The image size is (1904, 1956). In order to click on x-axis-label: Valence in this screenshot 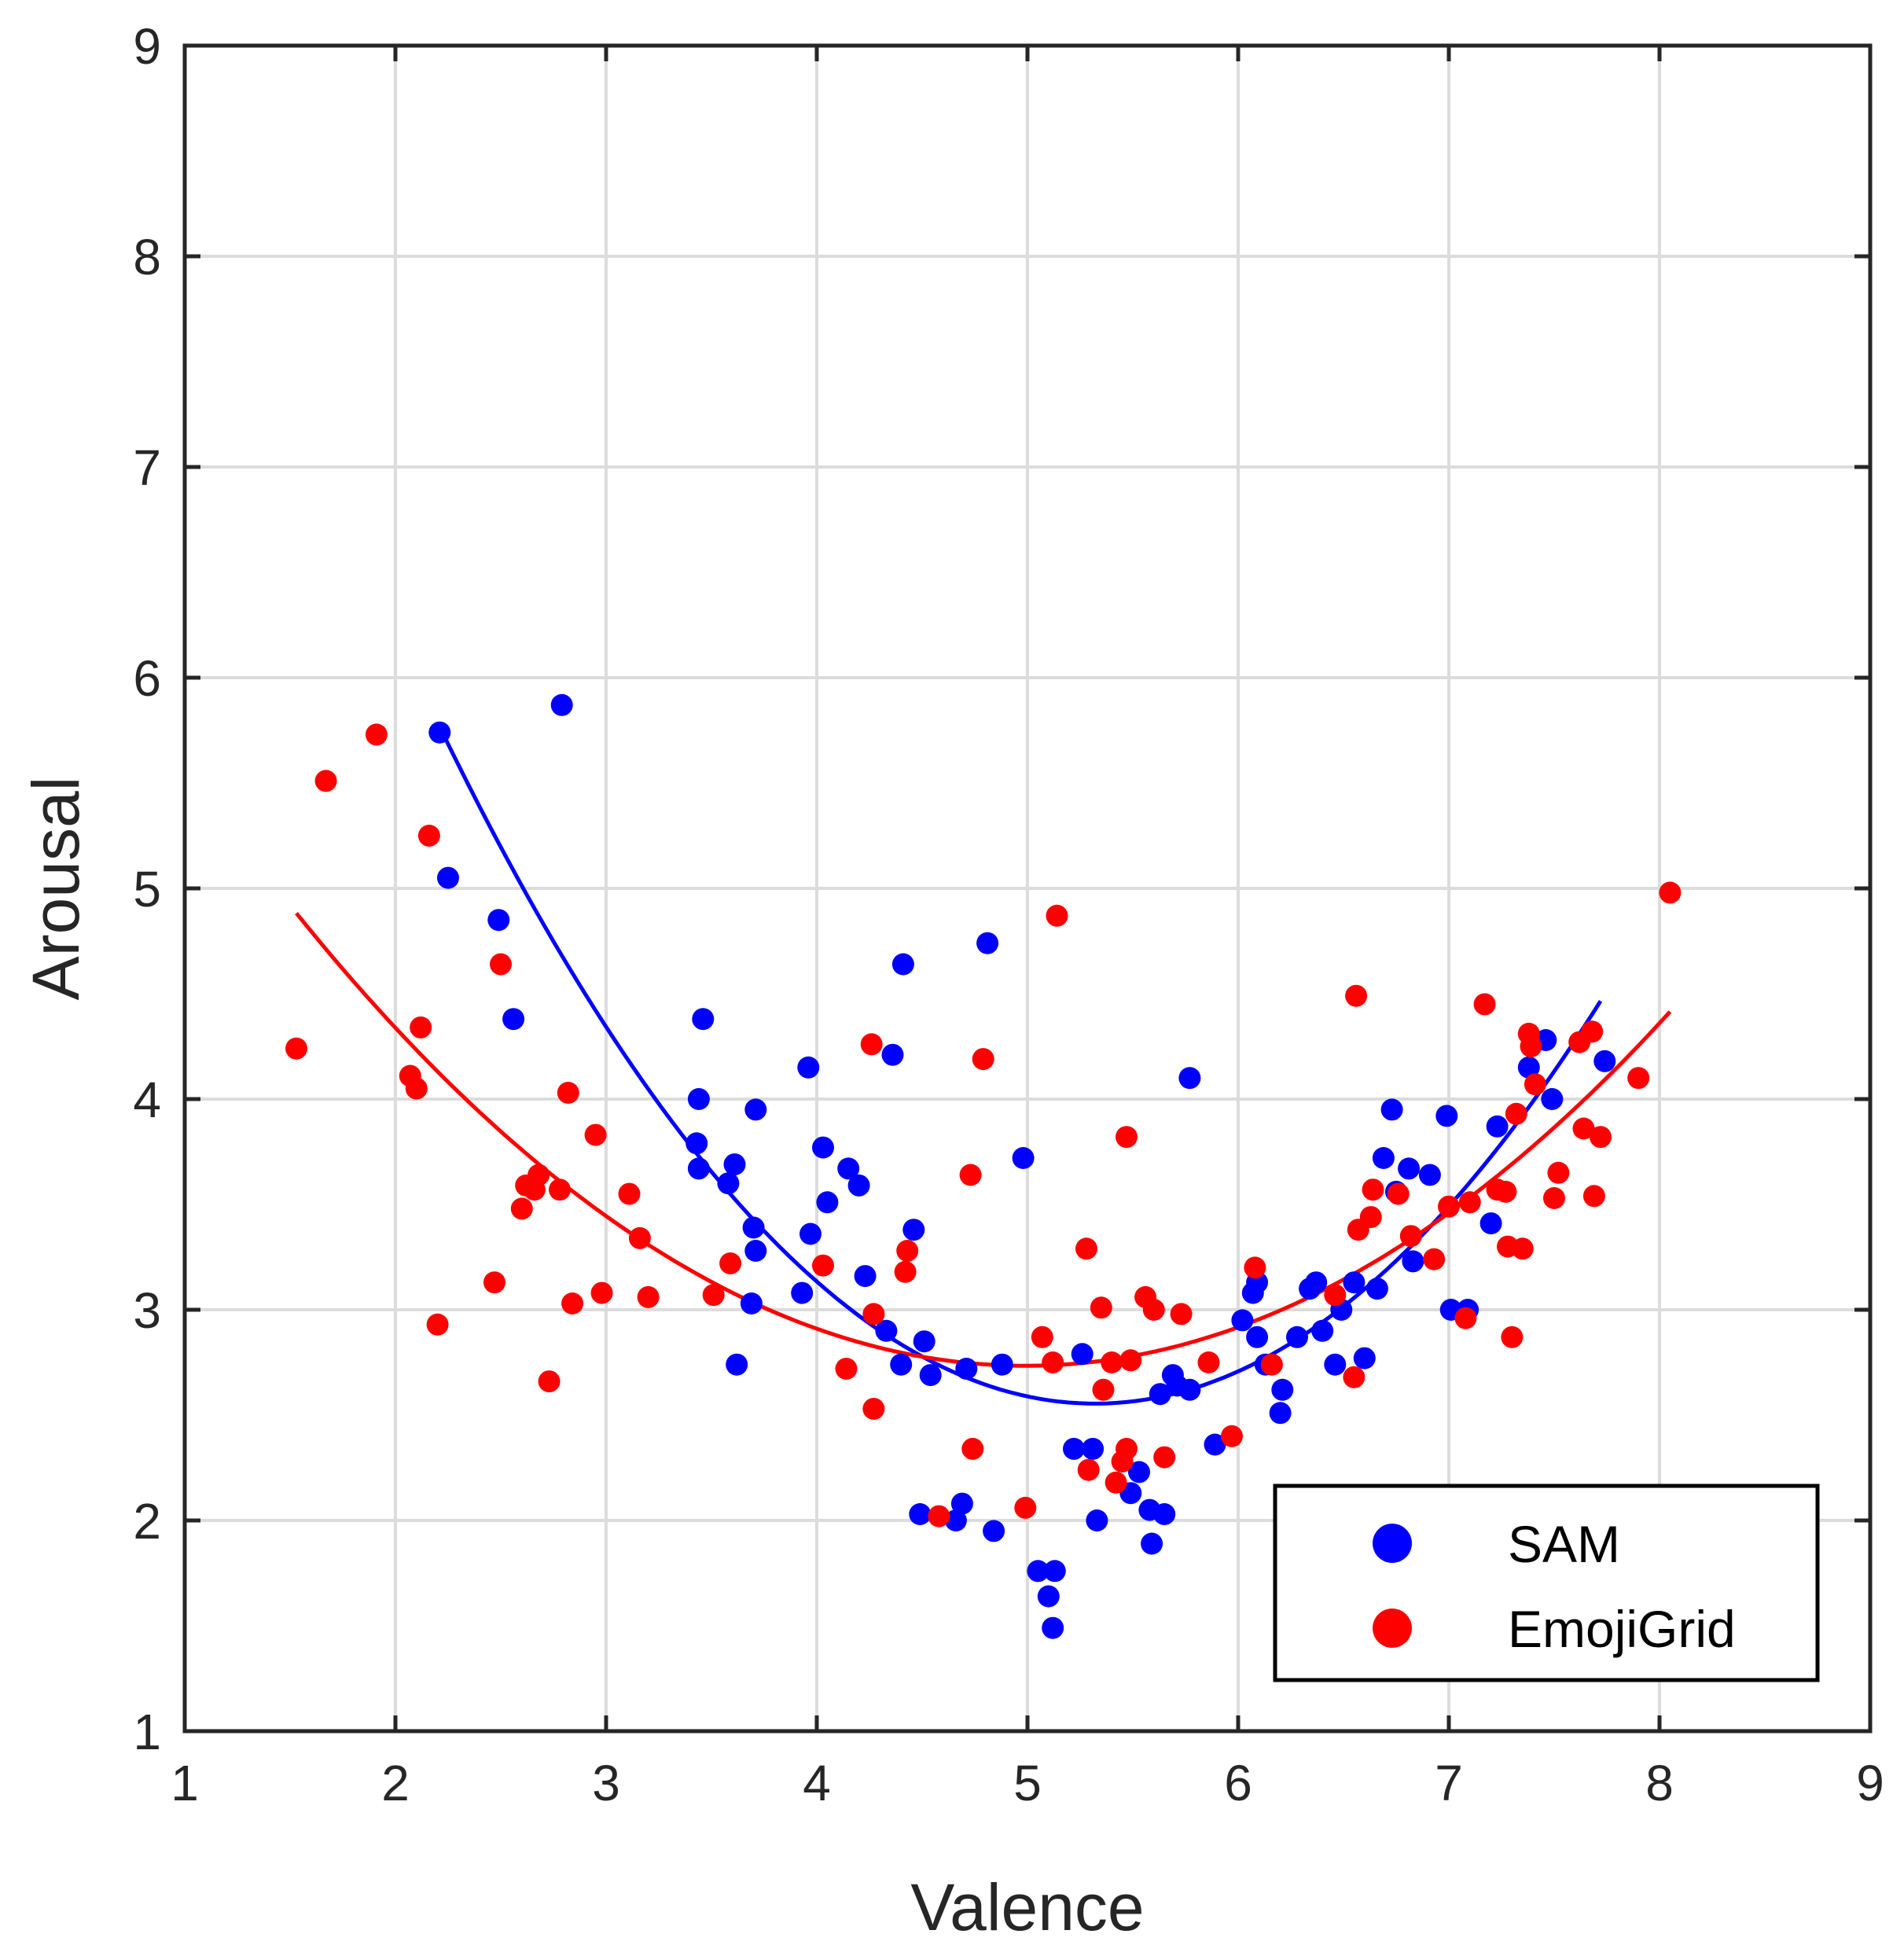, I will do `click(1027, 1907)`.